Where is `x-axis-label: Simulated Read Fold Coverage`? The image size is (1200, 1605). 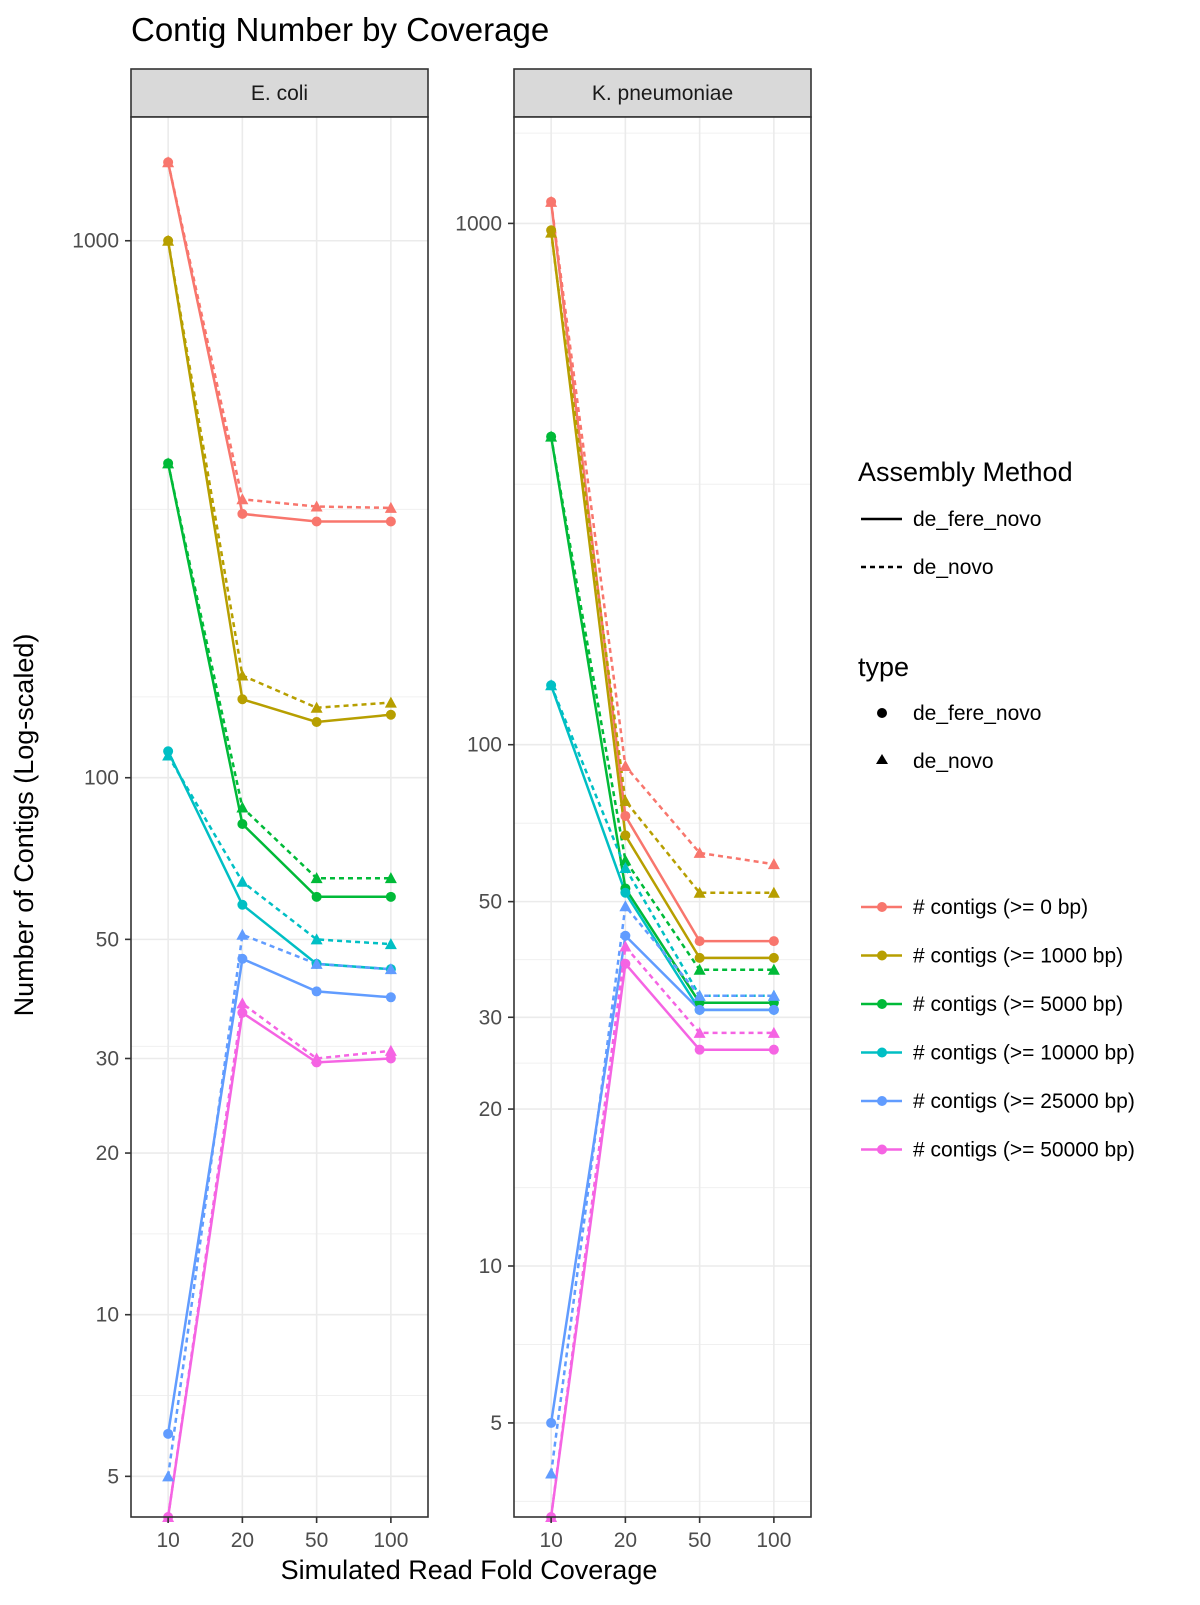
x-axis-label: Simulated Read Fold Coverage is located at coordinates (469, 1570).